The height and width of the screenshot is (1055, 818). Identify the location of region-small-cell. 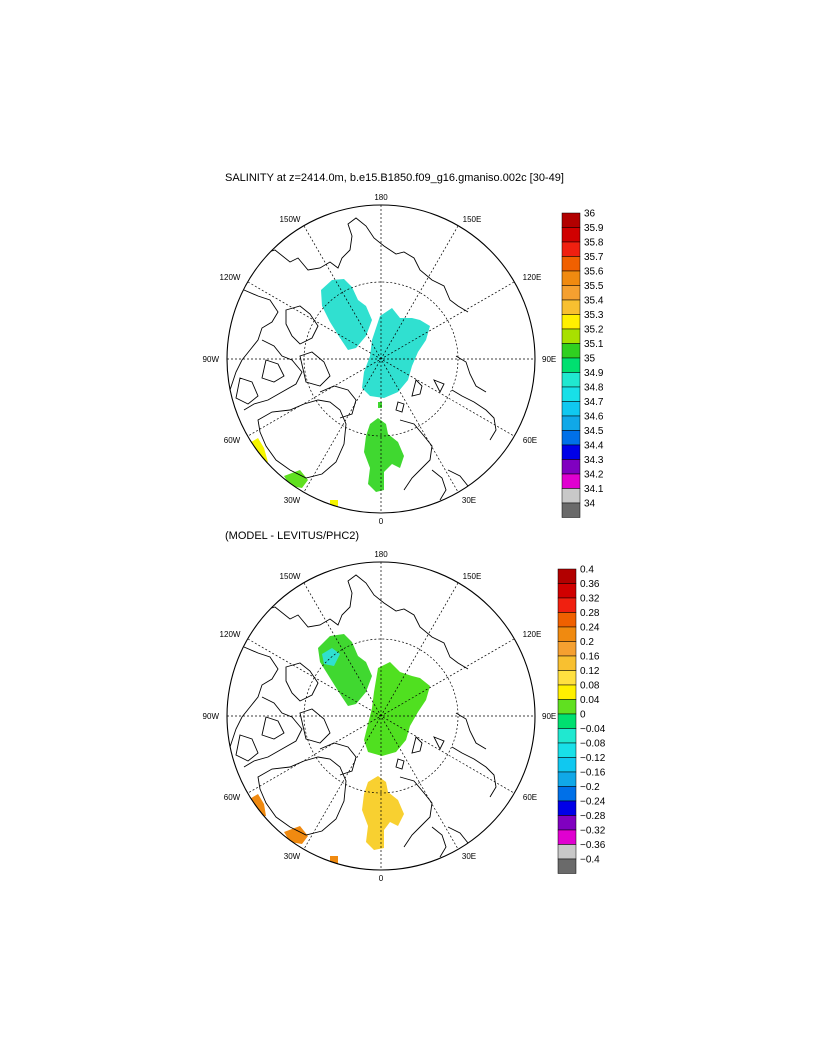
(380, 405).